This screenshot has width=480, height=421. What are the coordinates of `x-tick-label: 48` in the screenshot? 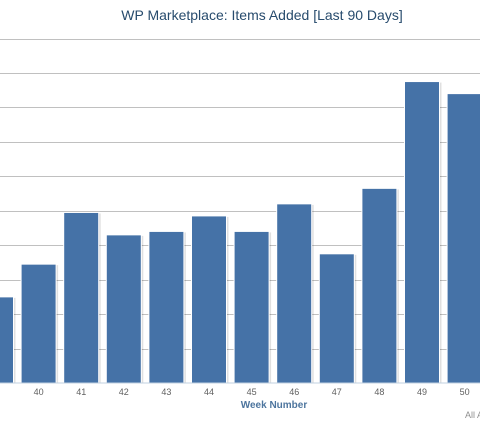 It's located at (379, 392).